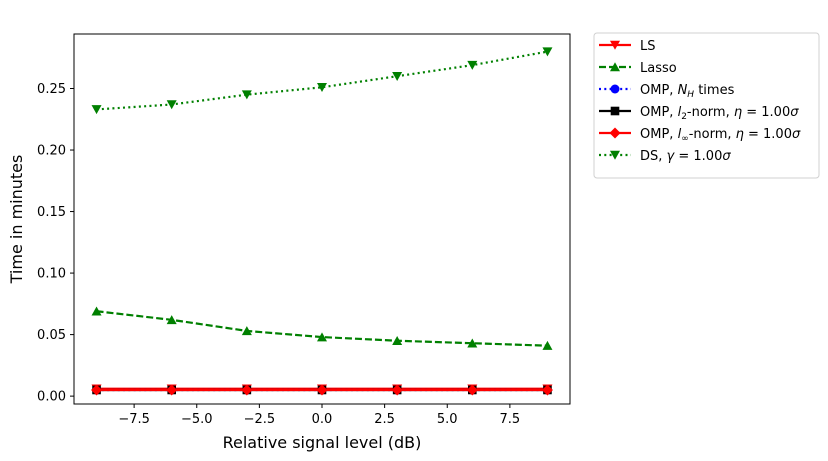 The width and height of the screenshot is (828, 461). What do you see at coordinates (615, 89) in the screenshot?
I see `legend-marker-omp-nh` at bounding box center [615, 89].